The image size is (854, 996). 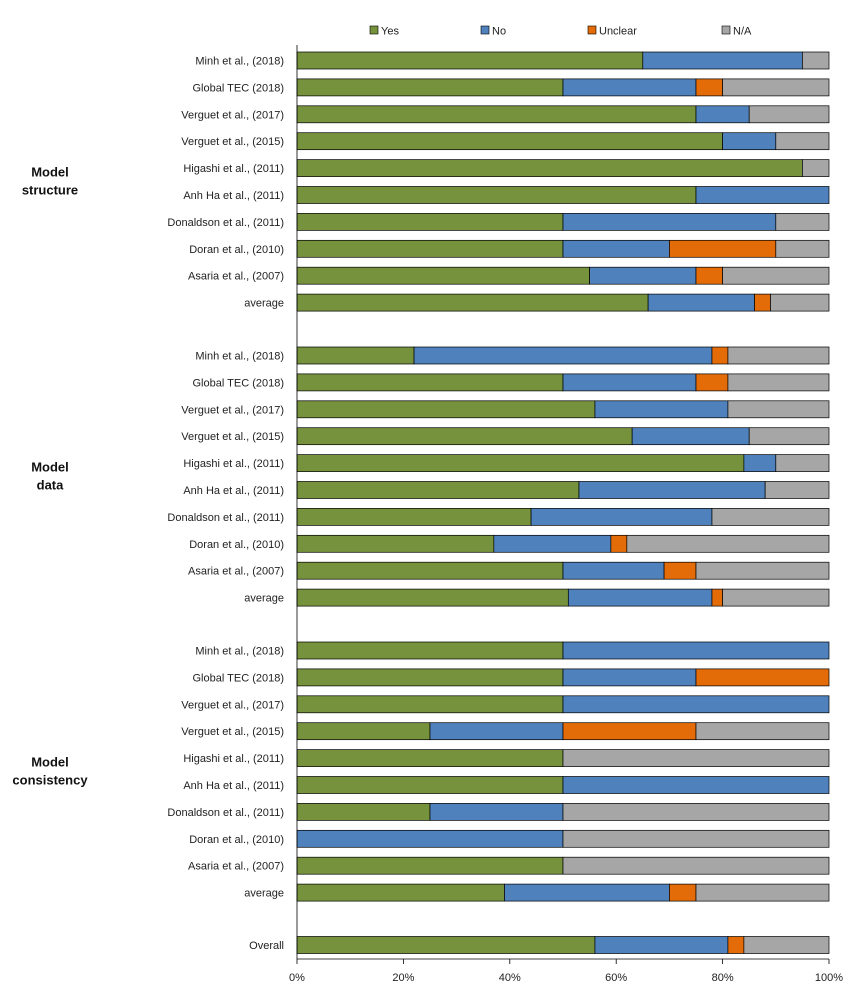 I want to click on group-label-line2: structure, so click(x=50, y=190).